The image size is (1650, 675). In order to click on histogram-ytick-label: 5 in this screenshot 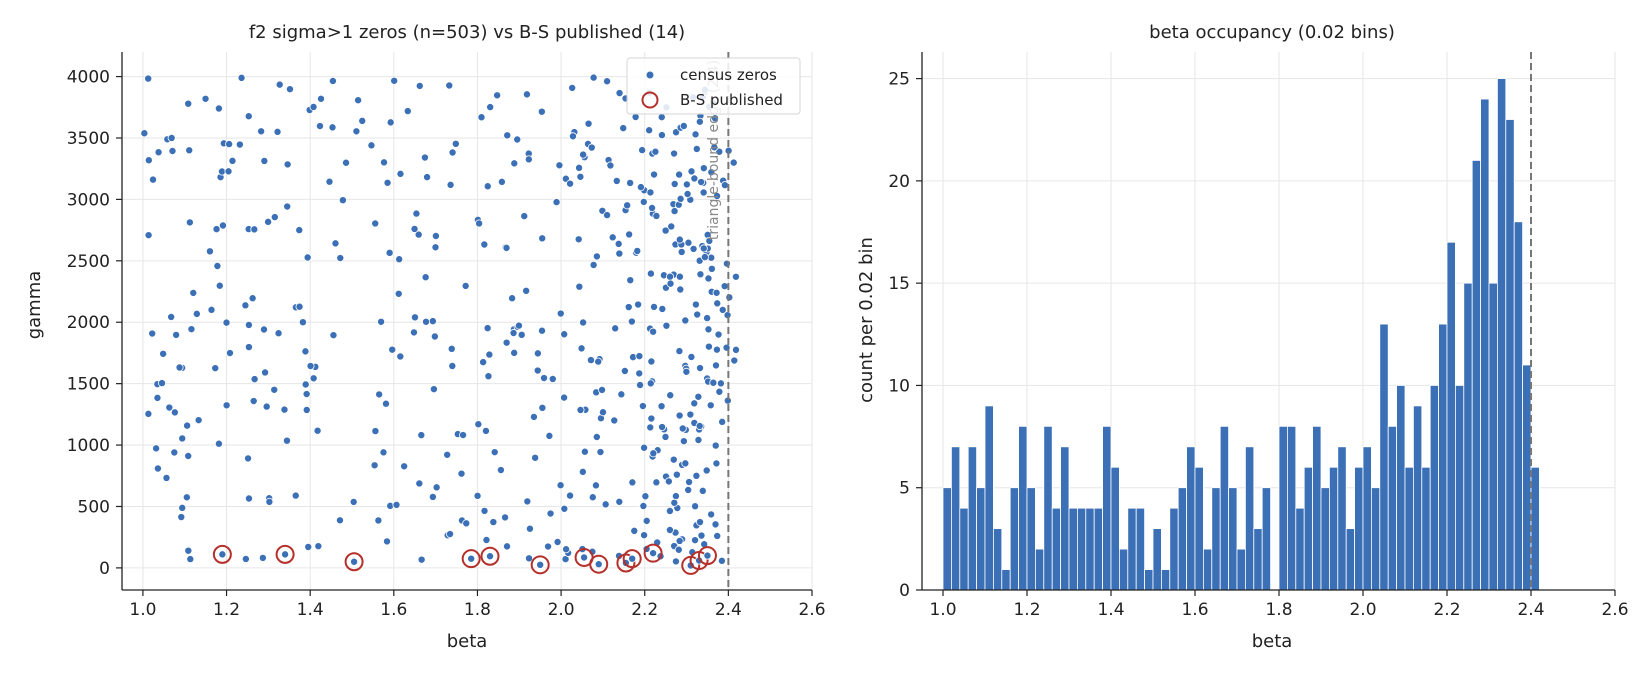, I will do `click(904, 489)`.